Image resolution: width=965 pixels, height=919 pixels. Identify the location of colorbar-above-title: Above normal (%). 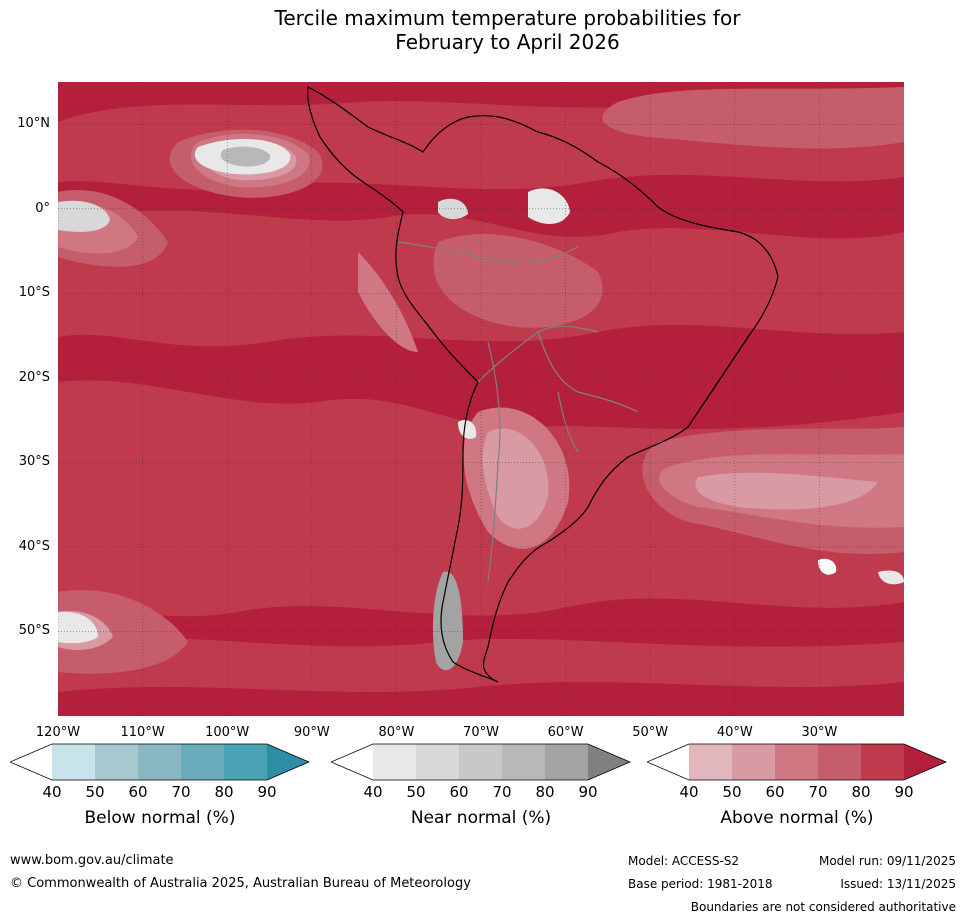
(797, 818).